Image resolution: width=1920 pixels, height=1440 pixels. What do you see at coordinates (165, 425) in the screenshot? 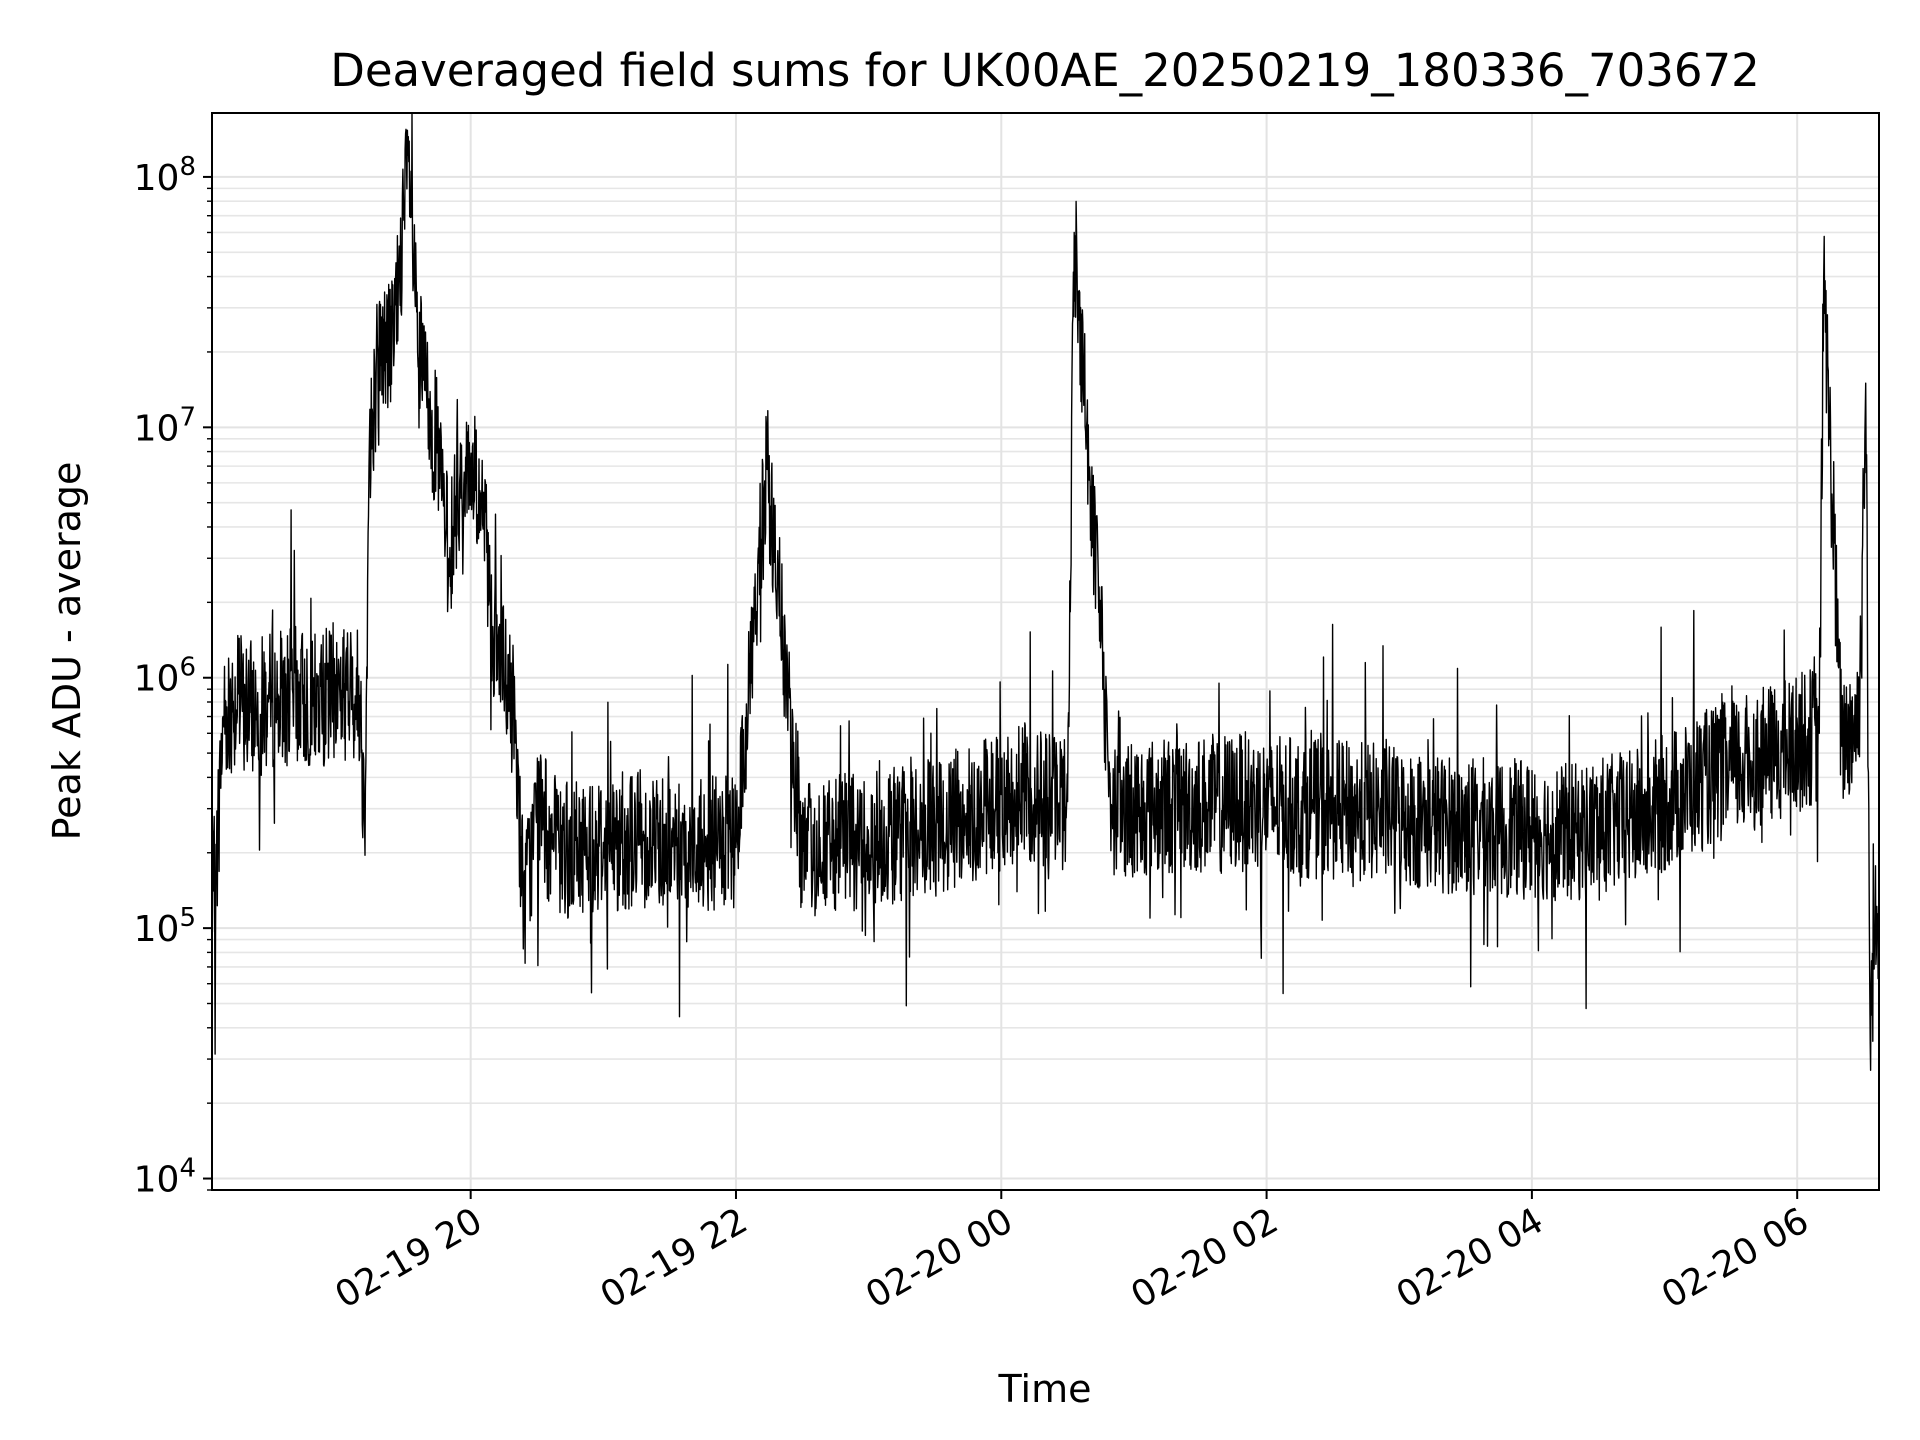
I see `y-tick-label: 10⁷` at bounding box center [165, 425].